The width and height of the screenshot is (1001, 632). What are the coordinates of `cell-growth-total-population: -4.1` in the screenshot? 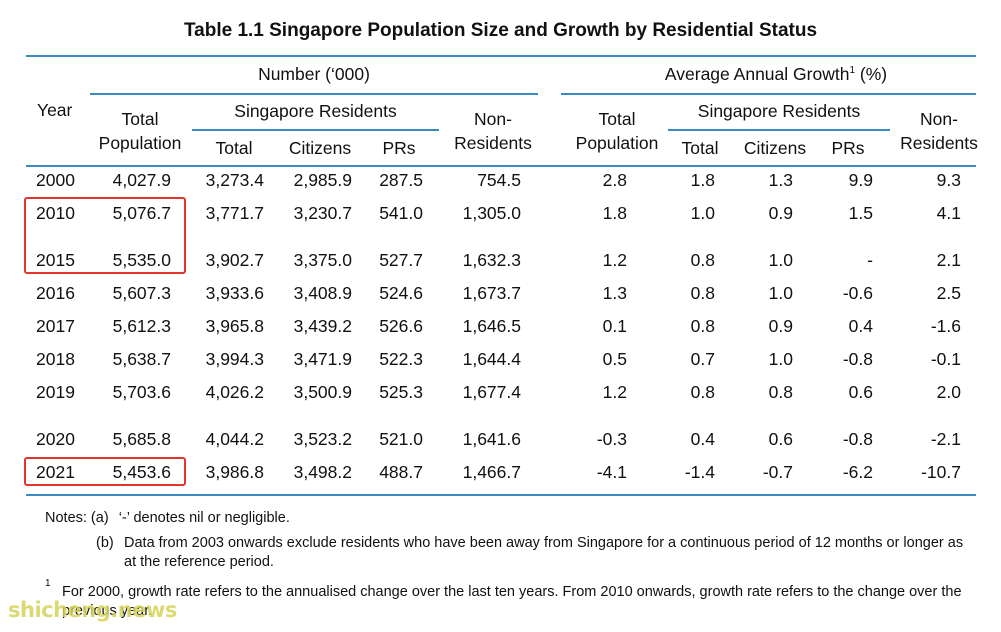 It's located at (611, 472).